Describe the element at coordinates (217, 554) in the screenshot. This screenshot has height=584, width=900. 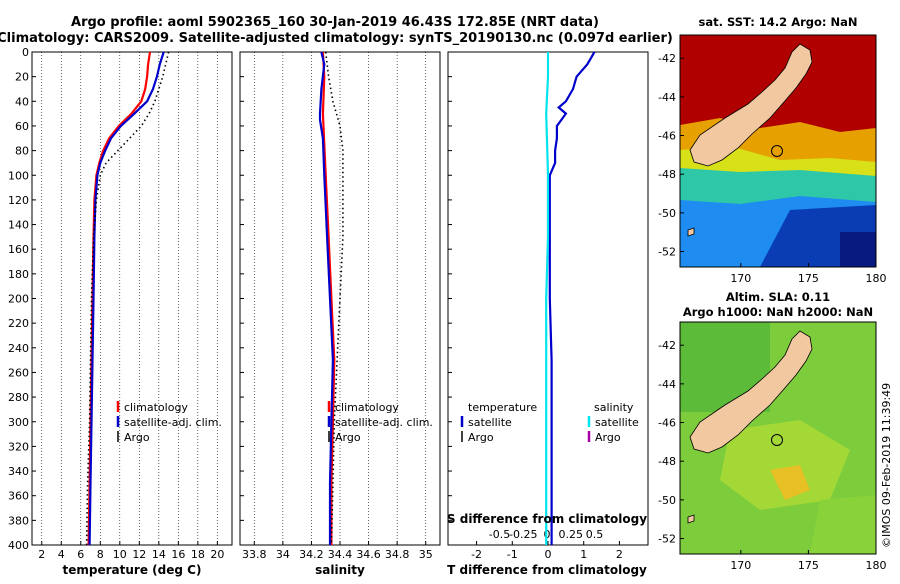
I see `temperature-tick-label-x: 20` at that location.